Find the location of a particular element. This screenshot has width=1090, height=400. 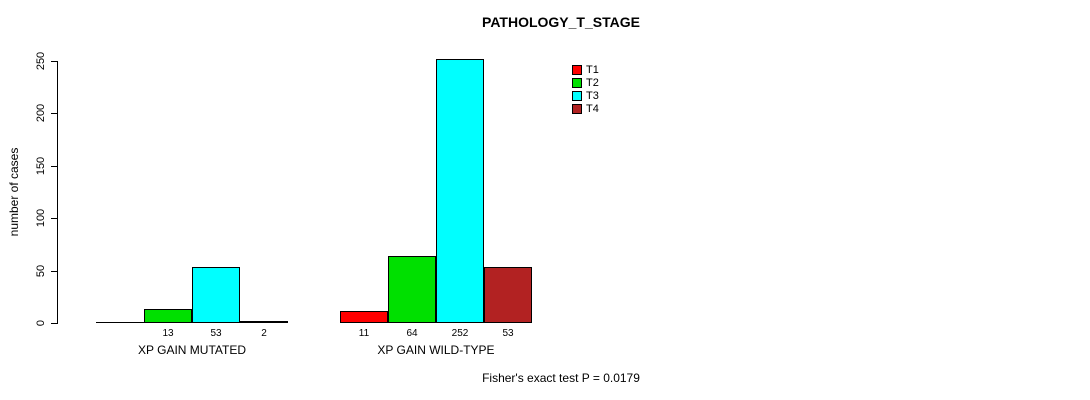

legend: T1 T2 T3 T4 is located at coordinates (585, 89).